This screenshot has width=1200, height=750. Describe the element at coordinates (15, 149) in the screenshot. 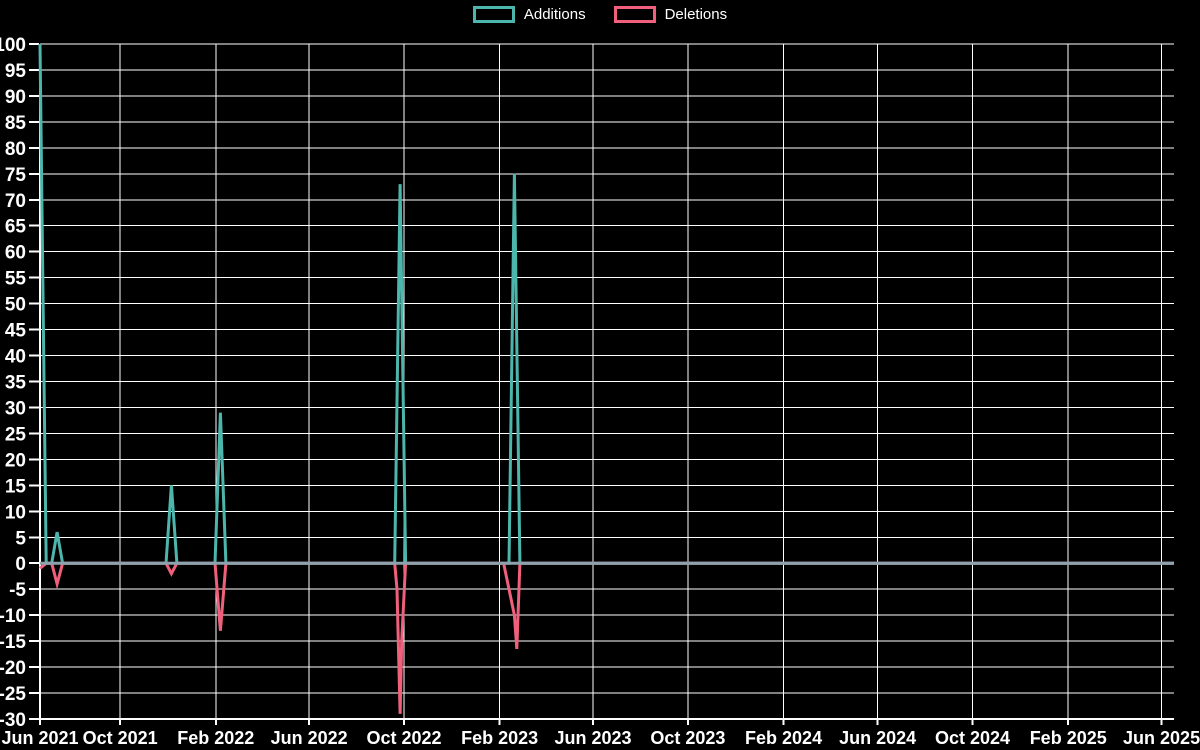

I see `y-tick-label: 80` at that location.